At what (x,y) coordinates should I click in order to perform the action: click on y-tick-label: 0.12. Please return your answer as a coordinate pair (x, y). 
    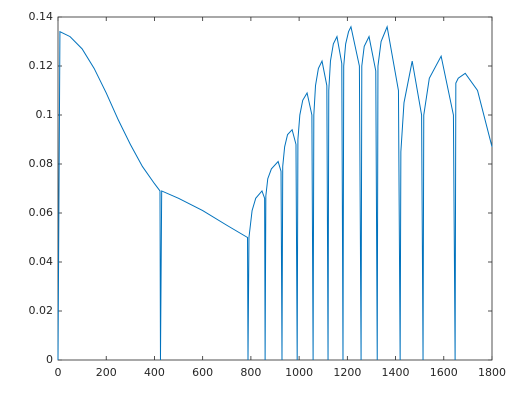
    Looking at the image, I should click on (41, 65).